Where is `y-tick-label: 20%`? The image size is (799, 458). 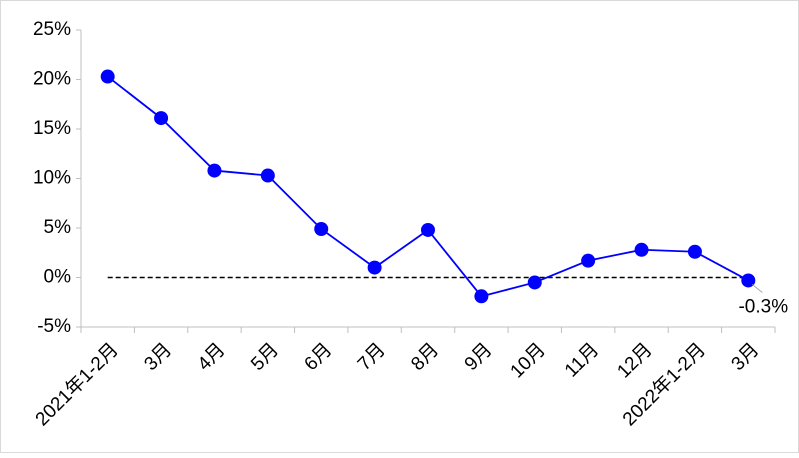 y-tick-label: 20% is located at coordinates (52, 79).